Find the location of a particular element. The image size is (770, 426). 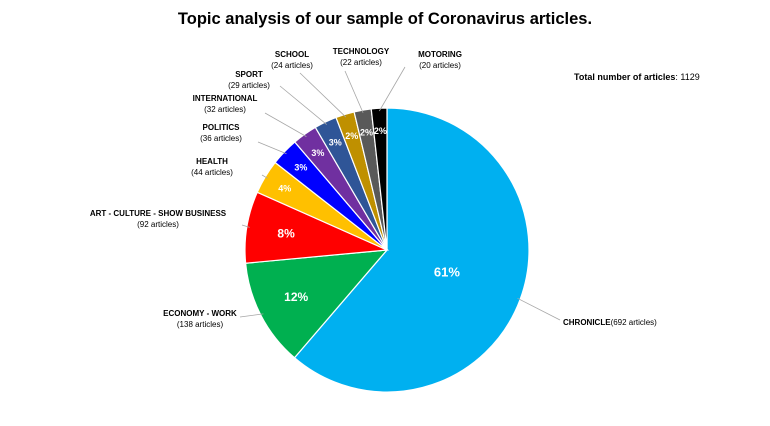

count-label: (22 articles) is located at coordinates (361, 62).